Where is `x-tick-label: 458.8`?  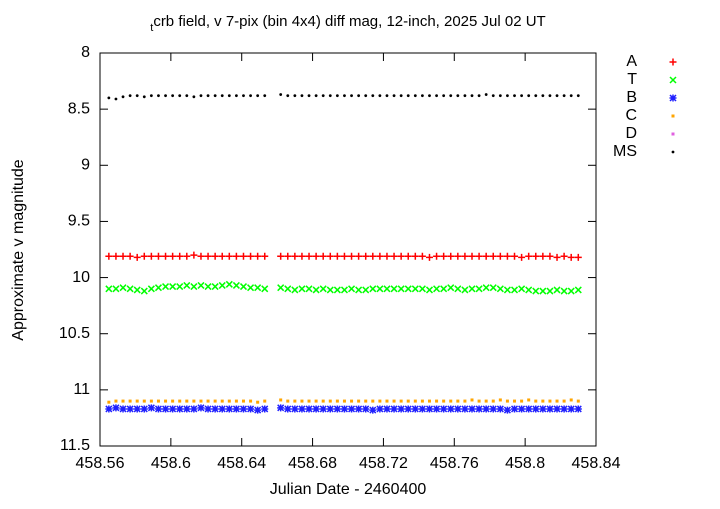
x-tick-label: 458.8 is located at coordinates (525, 463).